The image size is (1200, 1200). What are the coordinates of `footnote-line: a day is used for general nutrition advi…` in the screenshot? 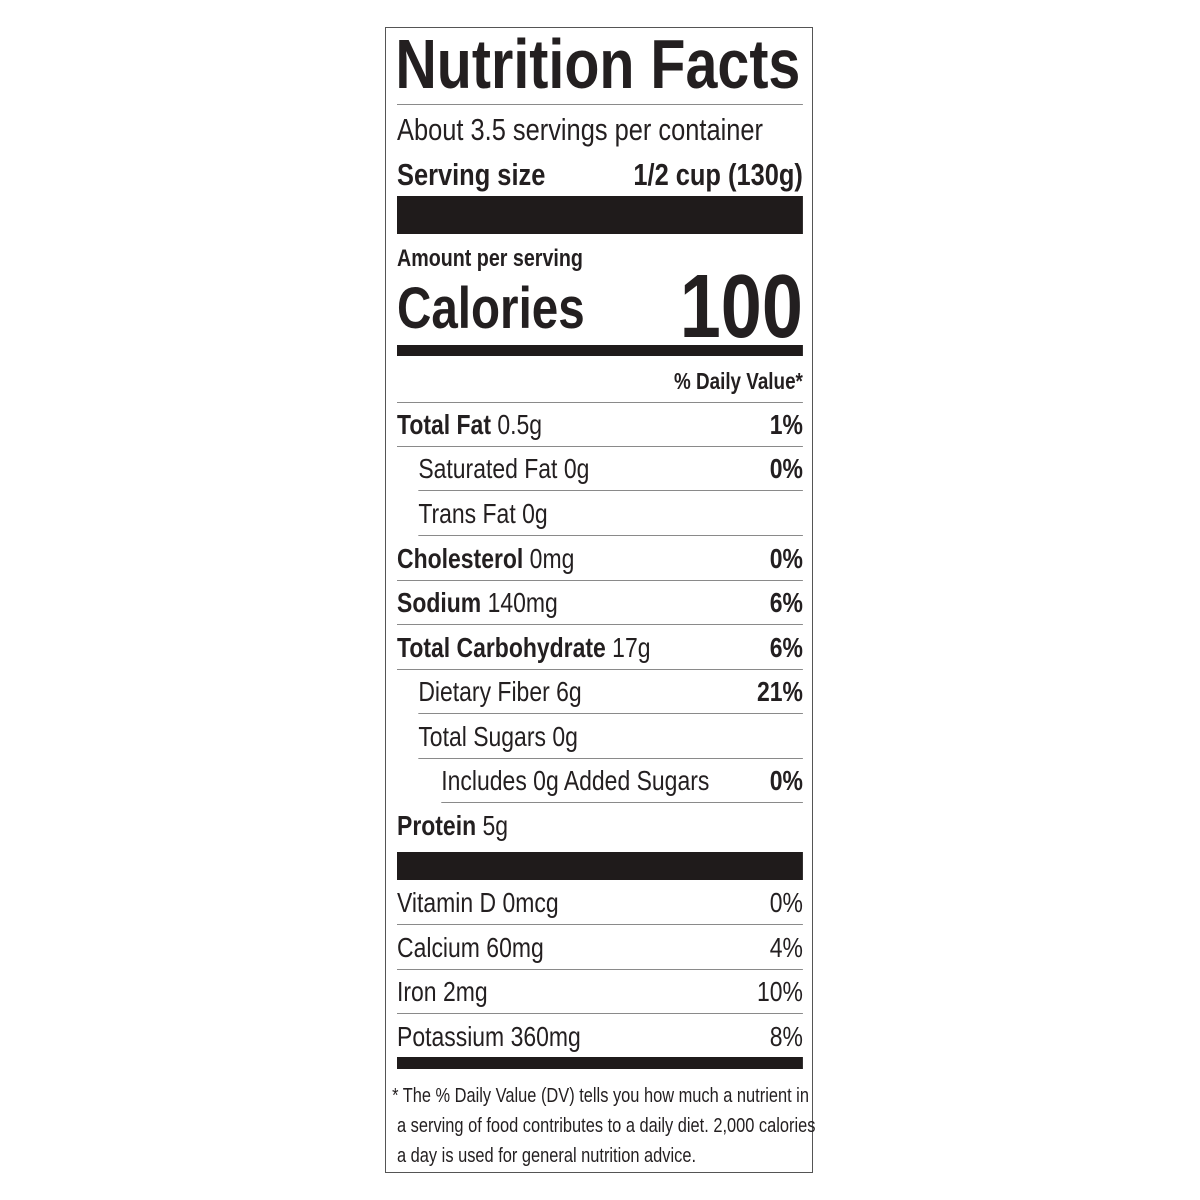 It's located at (547, 1156).